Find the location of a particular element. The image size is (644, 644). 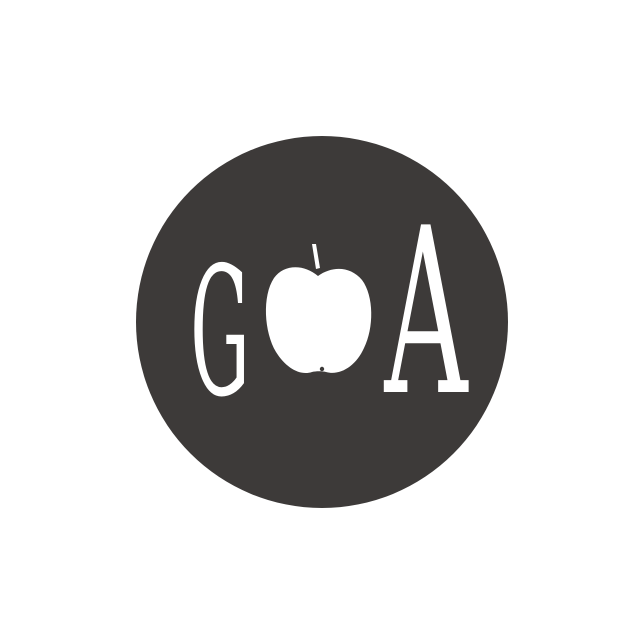

logo-letter-a: A is located at coordinates (426, 312).